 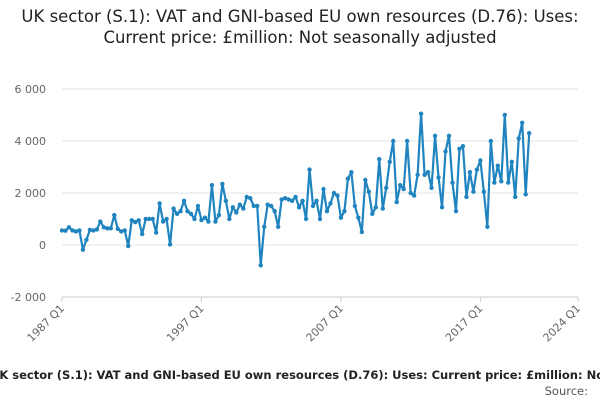 I want to click on y-tick-label: 4 000, so click(x=31, y=141).